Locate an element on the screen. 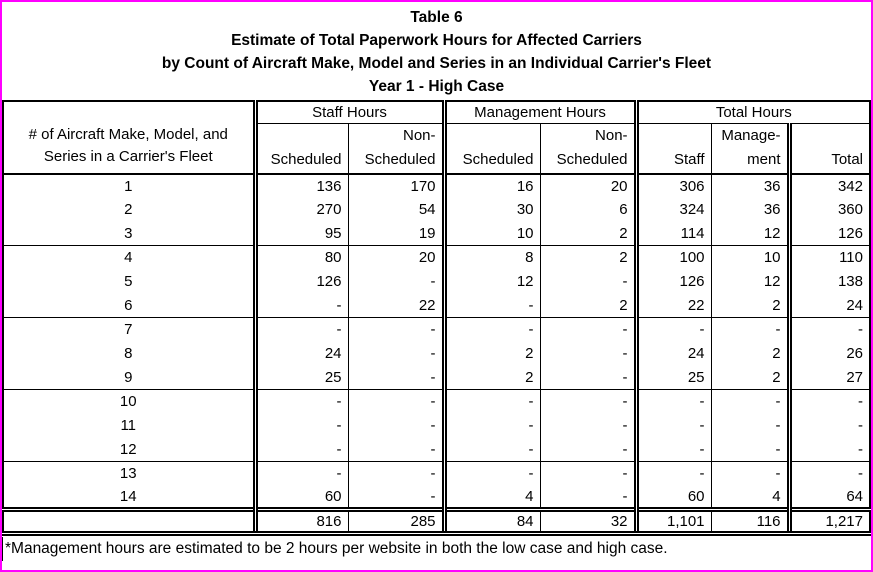  totals-value-cell: 32 is located at coordinates (588, 521).